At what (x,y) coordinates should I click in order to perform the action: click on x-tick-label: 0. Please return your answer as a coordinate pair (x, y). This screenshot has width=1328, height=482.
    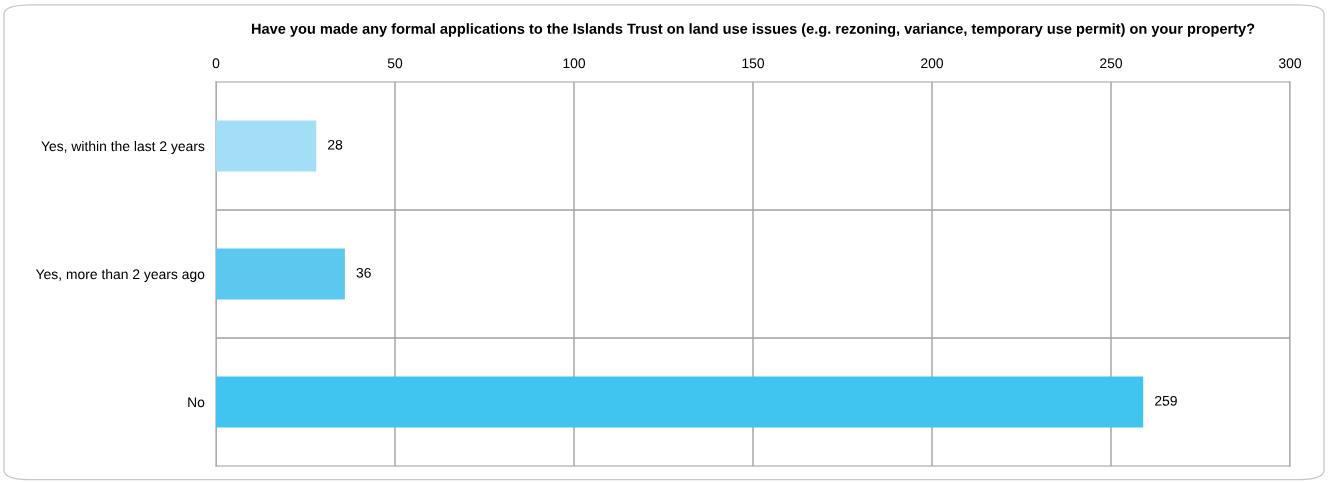
    Looking at the image, I should click on (216, 63).